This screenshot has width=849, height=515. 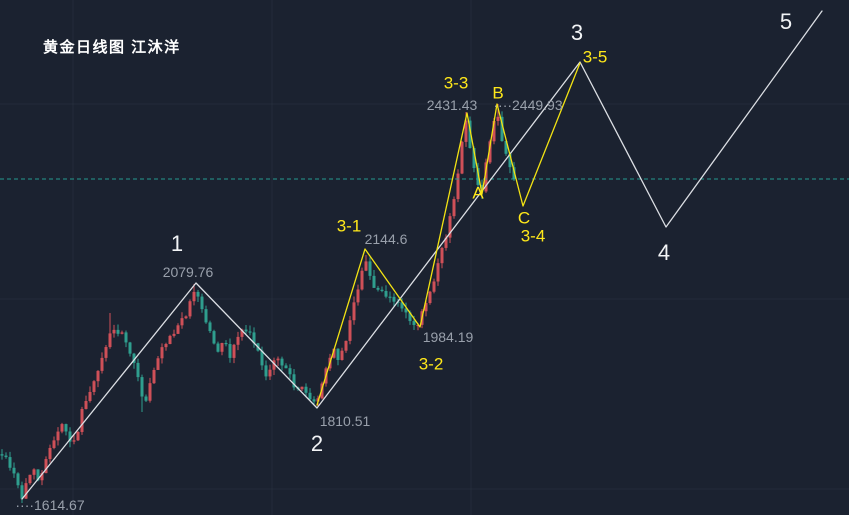 I want to click on wave-b-label: B, so click(x=498, y=93).